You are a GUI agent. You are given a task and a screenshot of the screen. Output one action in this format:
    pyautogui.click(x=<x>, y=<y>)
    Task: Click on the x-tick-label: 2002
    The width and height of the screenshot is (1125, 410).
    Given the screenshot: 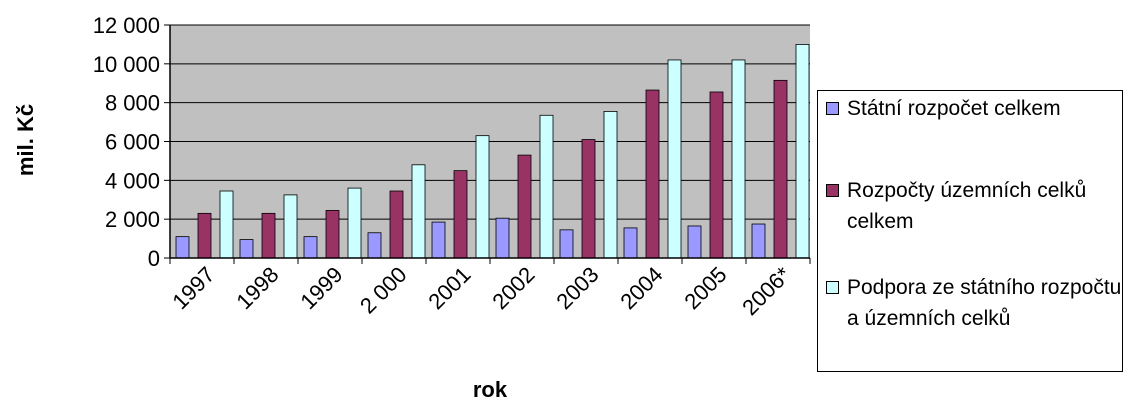 What is the action you would take?
    pyautogui.click(x=513, y=288)
    